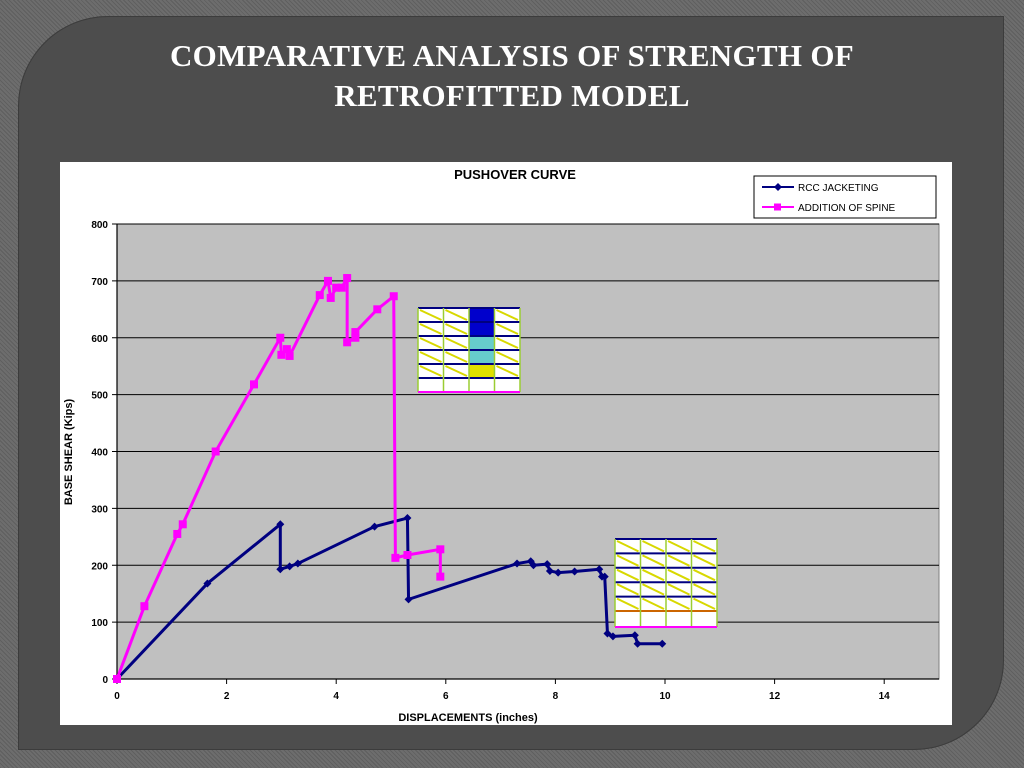 Image resolution: width=1024 pixels, height=768 pixels. What do you see at coordinates (838, 188) in the screenshot?
I see `legend-label: RCC JACKETING` at bounding box center [838, 188].